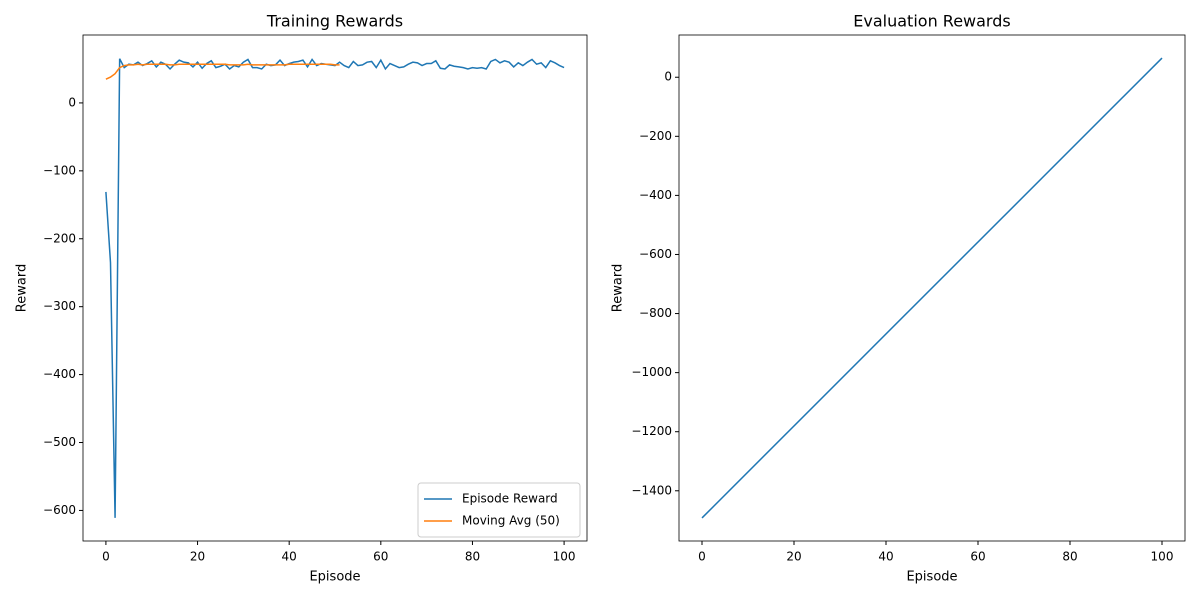 The height and width of the screenshot is (600, 1200). Describe the element at coordinates (651, 372) in the screenshot. I see `y-tick-label: −1000` at that location.